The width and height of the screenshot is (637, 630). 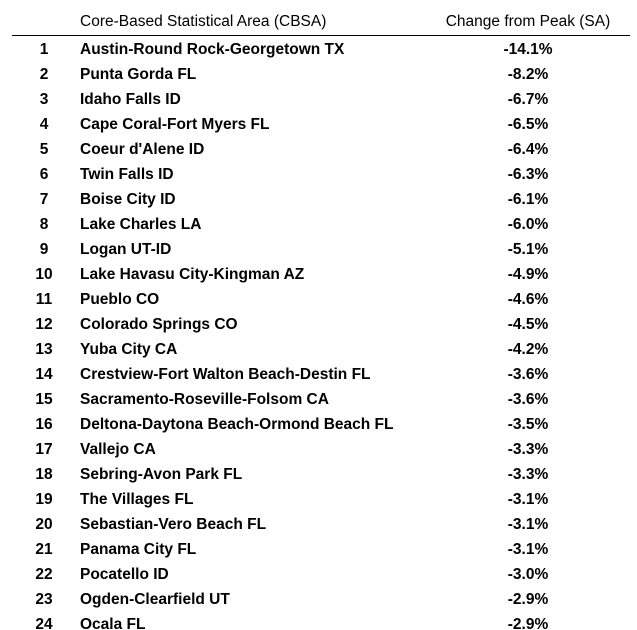 What do you see at coordinates (141, 224) in the screenshot?
I see `row-name: Lake Charles LA` at bounding box center [141, 224].